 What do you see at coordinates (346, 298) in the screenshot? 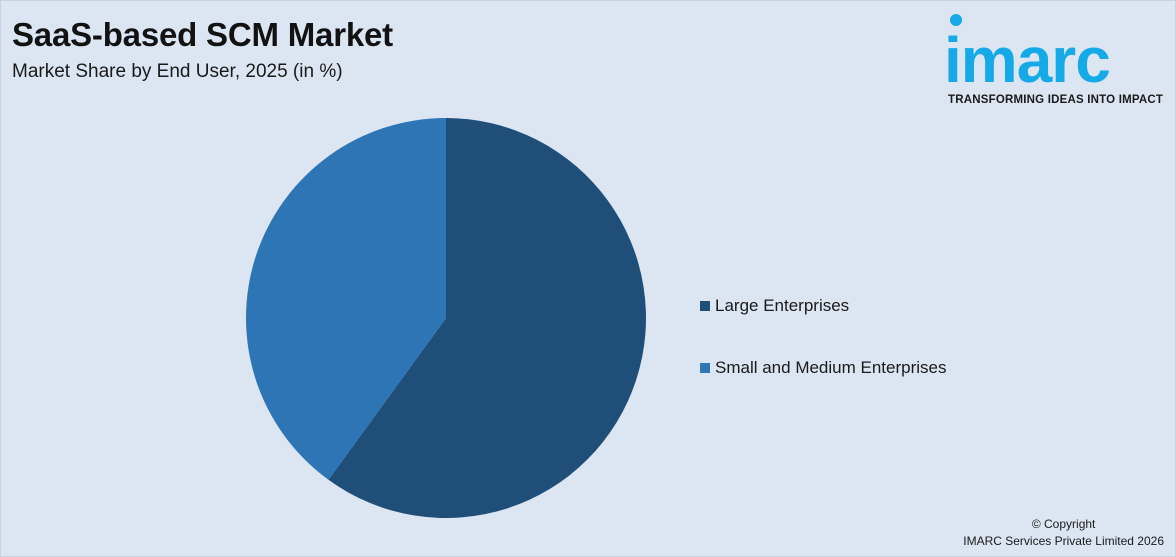
I see `pie-slice-small-and-medium-enterprises` at bounding box center [346, 298].